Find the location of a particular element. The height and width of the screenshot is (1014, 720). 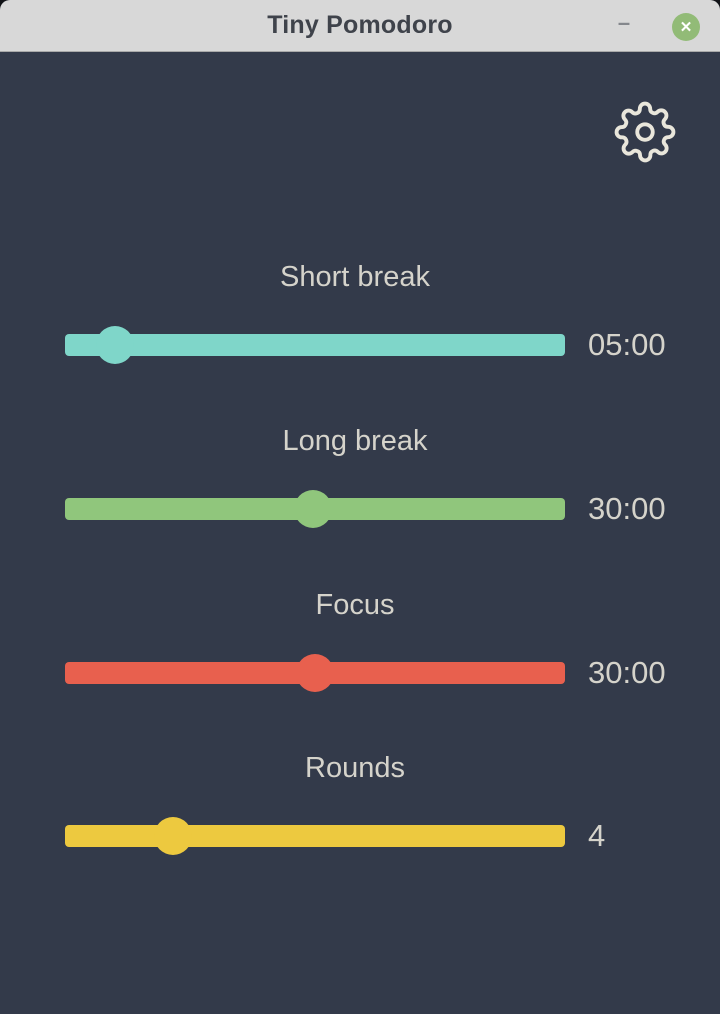

focus-slider-thumb is located at coordinates (315, 673).